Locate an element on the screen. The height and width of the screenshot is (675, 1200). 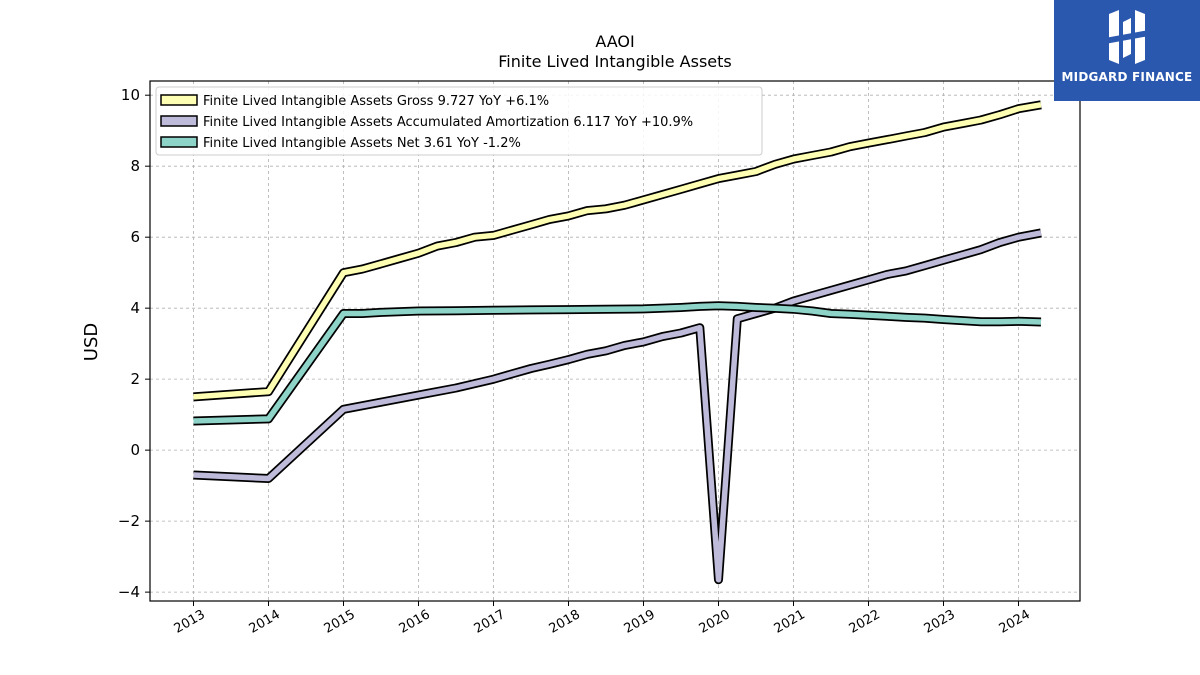
x-tick-label: 2016 is located at coordinates (415, 622).